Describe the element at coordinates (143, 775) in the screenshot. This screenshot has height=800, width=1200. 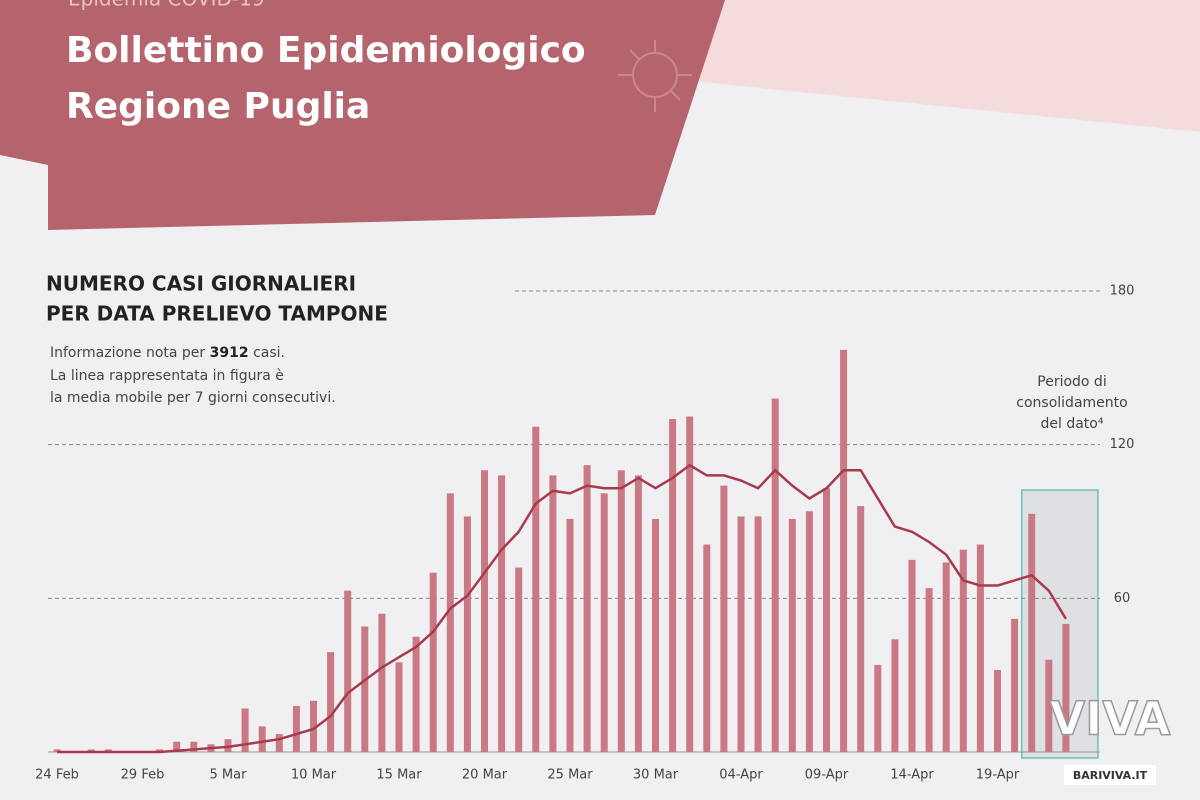
I see `x-tick-label: 29 Feb` at that location.